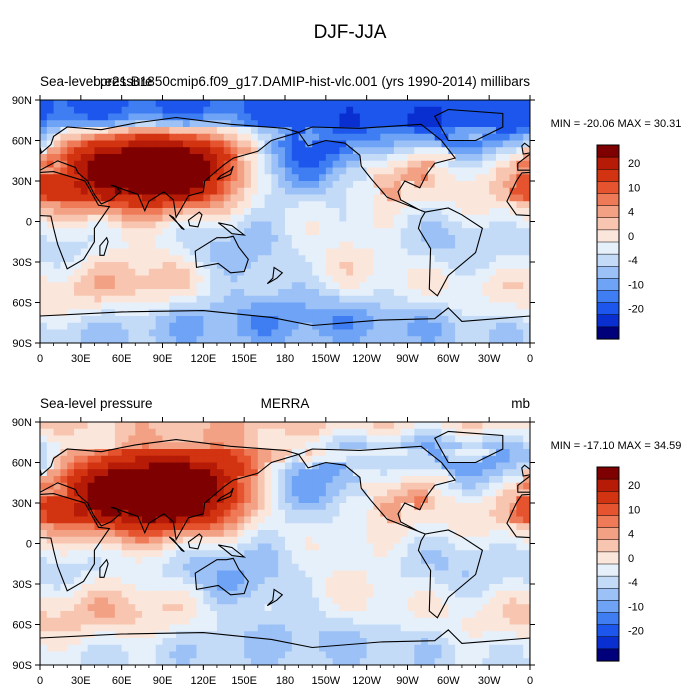  What do you see at coordinates (104, 246) in the screenshot?
I see `coastline-madagascar` at bounding box center [104, 246].